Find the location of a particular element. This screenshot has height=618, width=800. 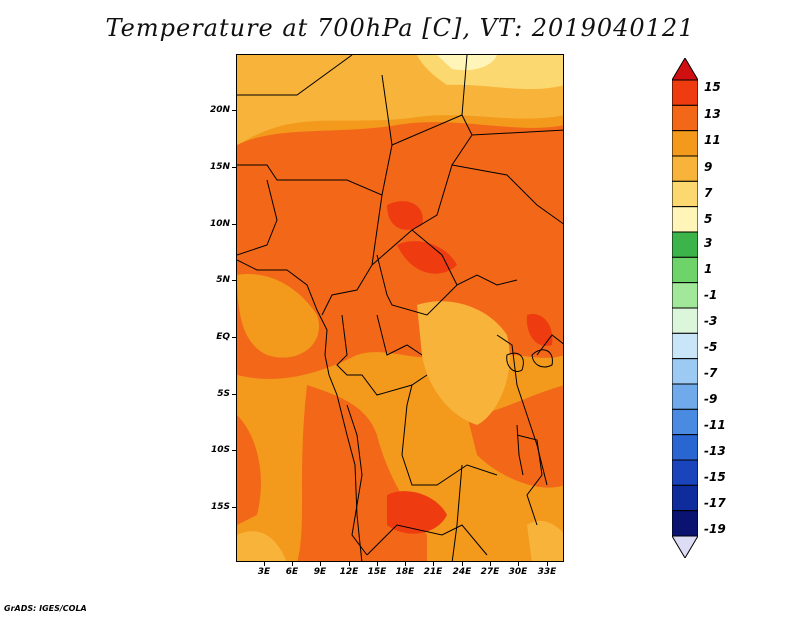

lon-label-21e: 21E is located at coordinates (433, 572).